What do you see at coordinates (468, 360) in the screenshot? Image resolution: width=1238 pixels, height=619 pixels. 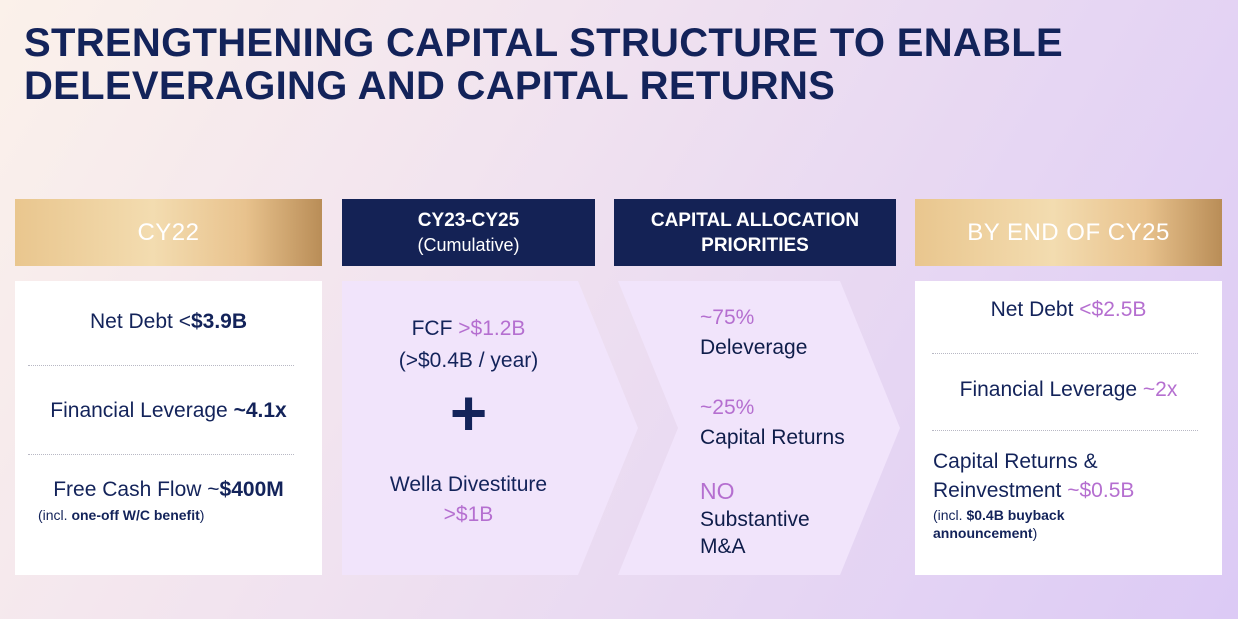 I see `cy23-fcf-per-year: (>$0.4B / year)` at bounding box center [468, 360].